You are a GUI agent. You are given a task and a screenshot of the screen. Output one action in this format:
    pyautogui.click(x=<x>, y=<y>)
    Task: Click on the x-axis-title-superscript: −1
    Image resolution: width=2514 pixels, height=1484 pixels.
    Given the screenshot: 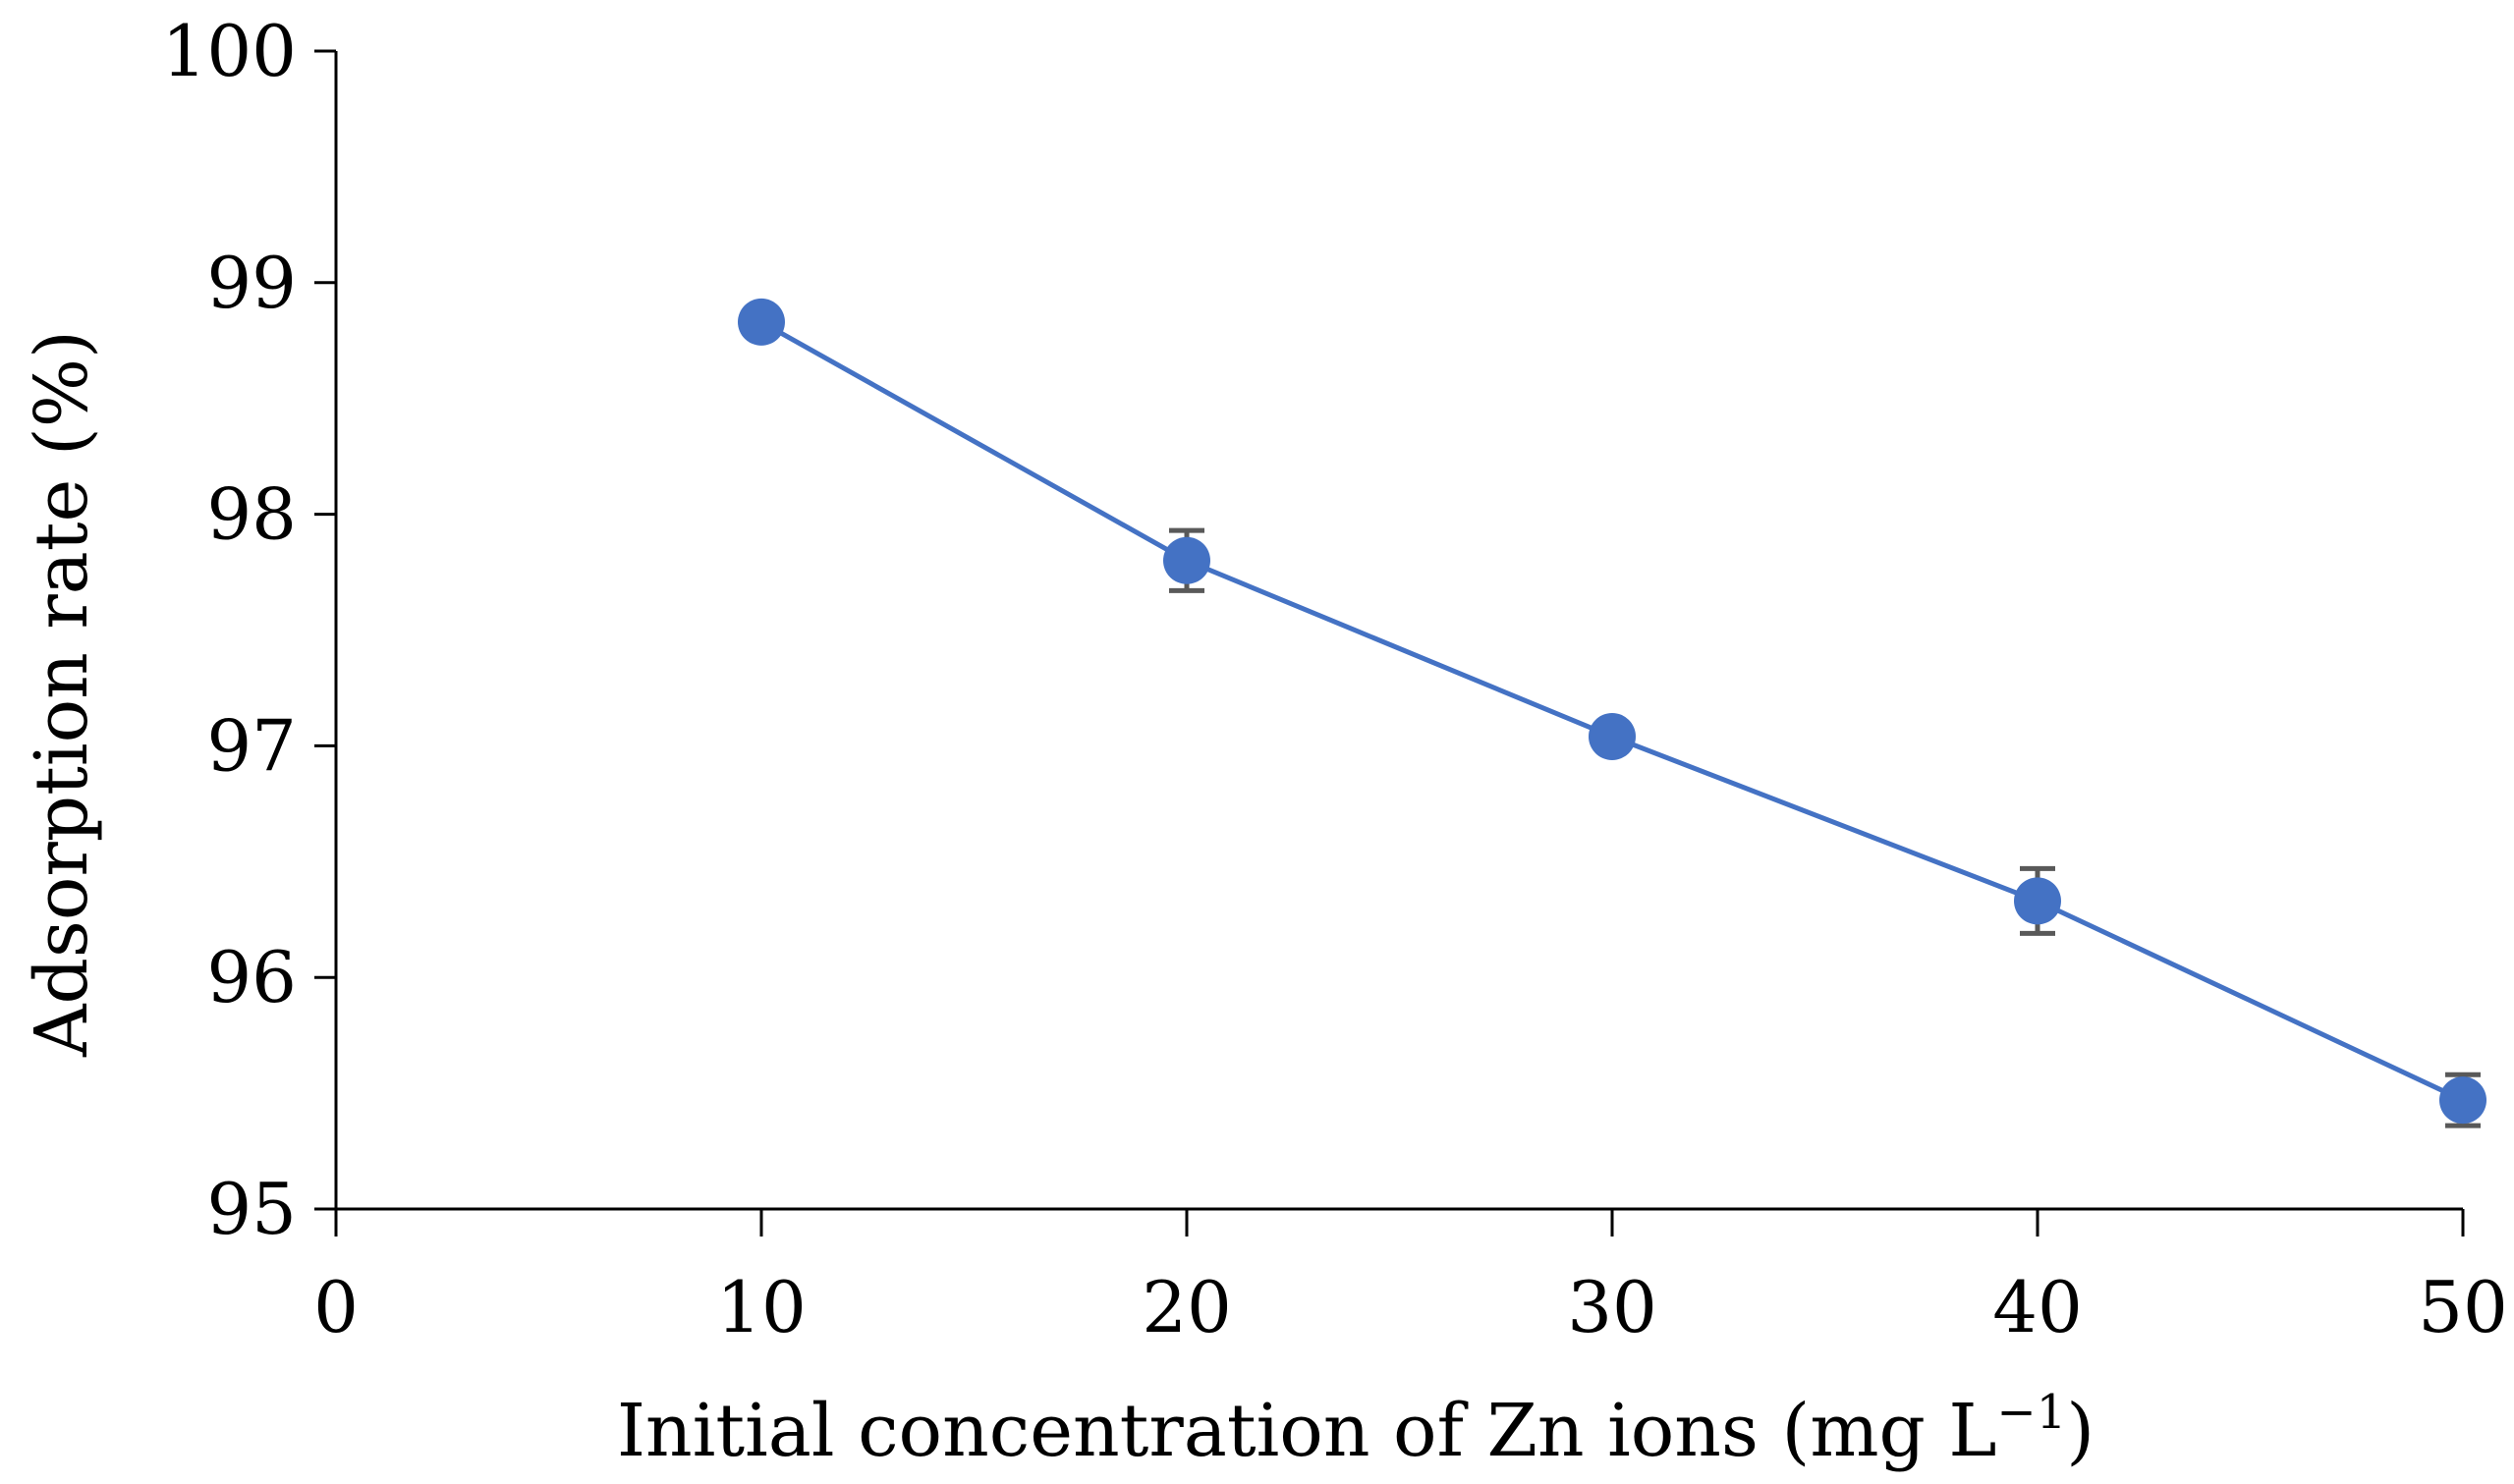 What is the action you would take?
    pyautogui.click(x=2032, y=1412)
    